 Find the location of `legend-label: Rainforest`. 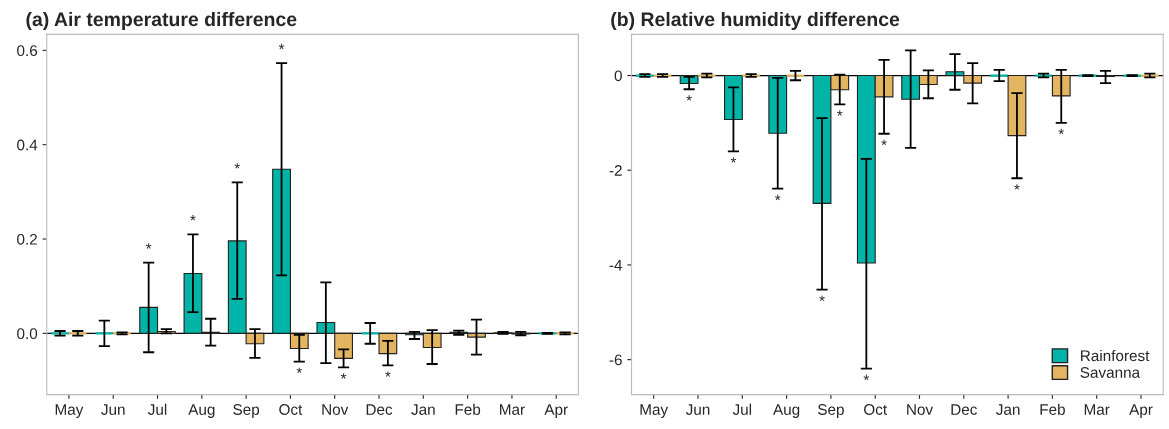

legend-label: Rainforest is located at coordinates (1115, 355).